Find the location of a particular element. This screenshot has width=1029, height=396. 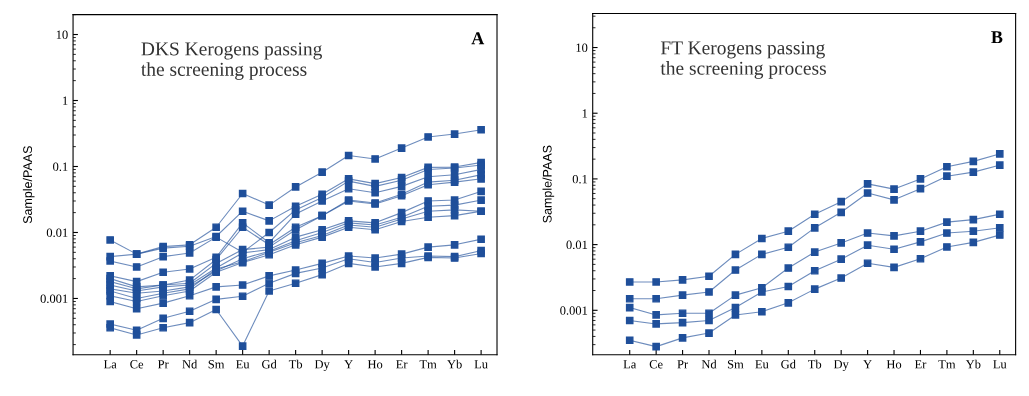

annotation: B is located at coordinates (997, 37).